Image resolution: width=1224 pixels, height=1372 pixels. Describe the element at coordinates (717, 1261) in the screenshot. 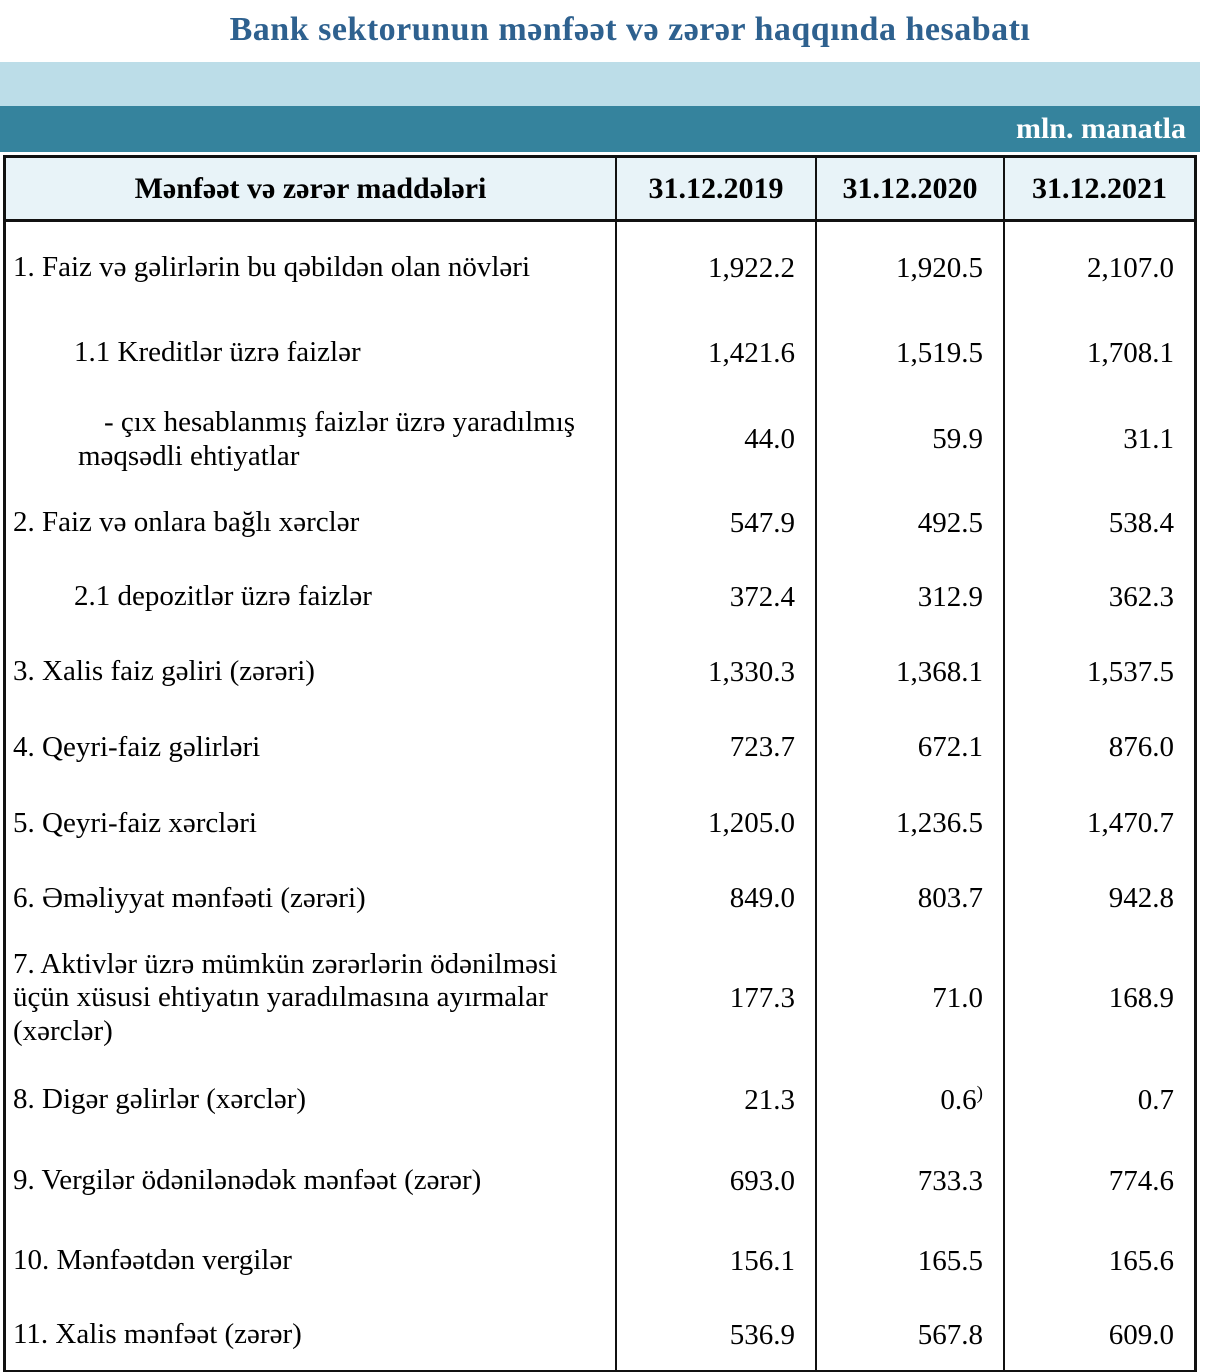

I see `value-cell: 156.1` at that location.